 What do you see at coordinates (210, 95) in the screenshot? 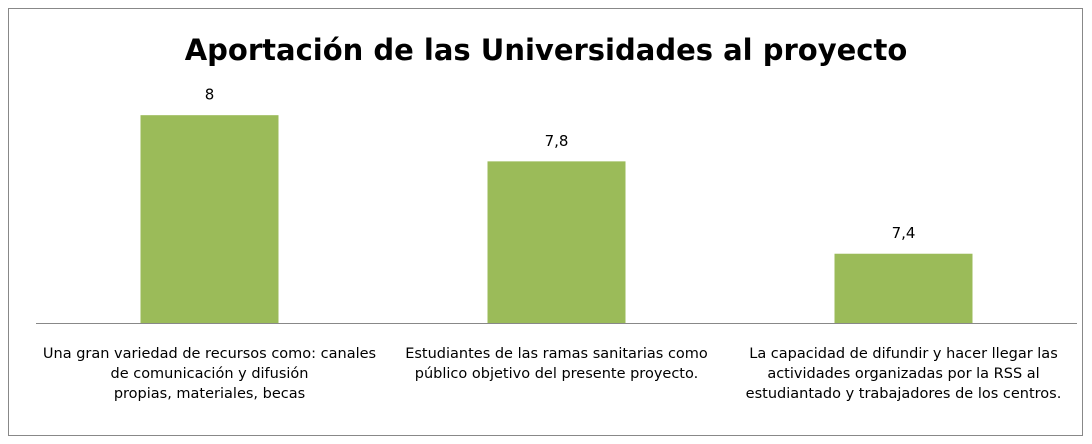
I see `data-label: 8` at bounding box center [210, 95].